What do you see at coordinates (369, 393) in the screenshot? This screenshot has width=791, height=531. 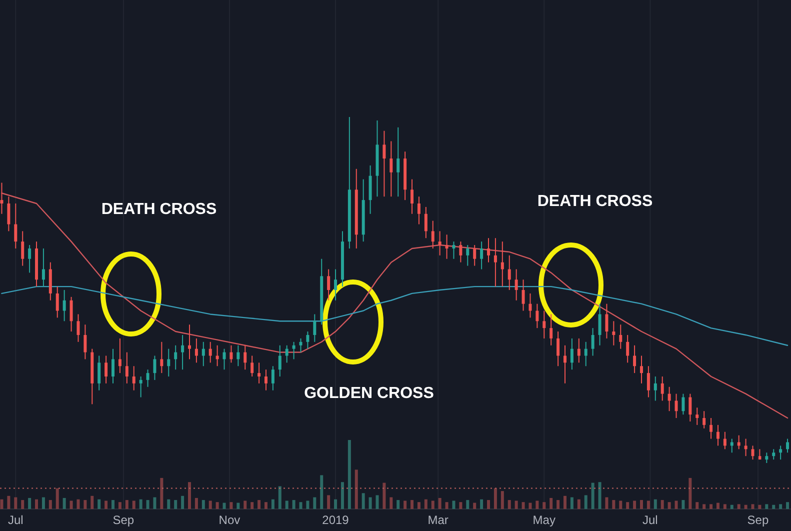 I see `annotation: GOLDEN CROSS` at bounding box center [369, 393].